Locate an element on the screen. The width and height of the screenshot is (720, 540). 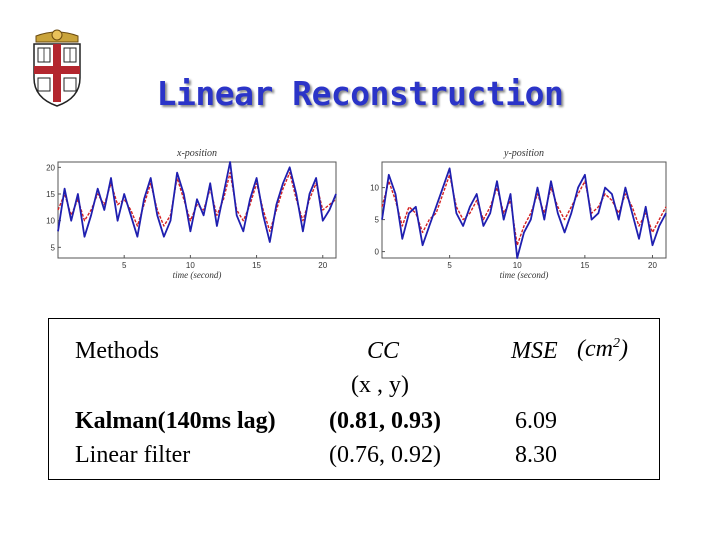
mse-unit-close: ) is located at coordinates (623, 349).